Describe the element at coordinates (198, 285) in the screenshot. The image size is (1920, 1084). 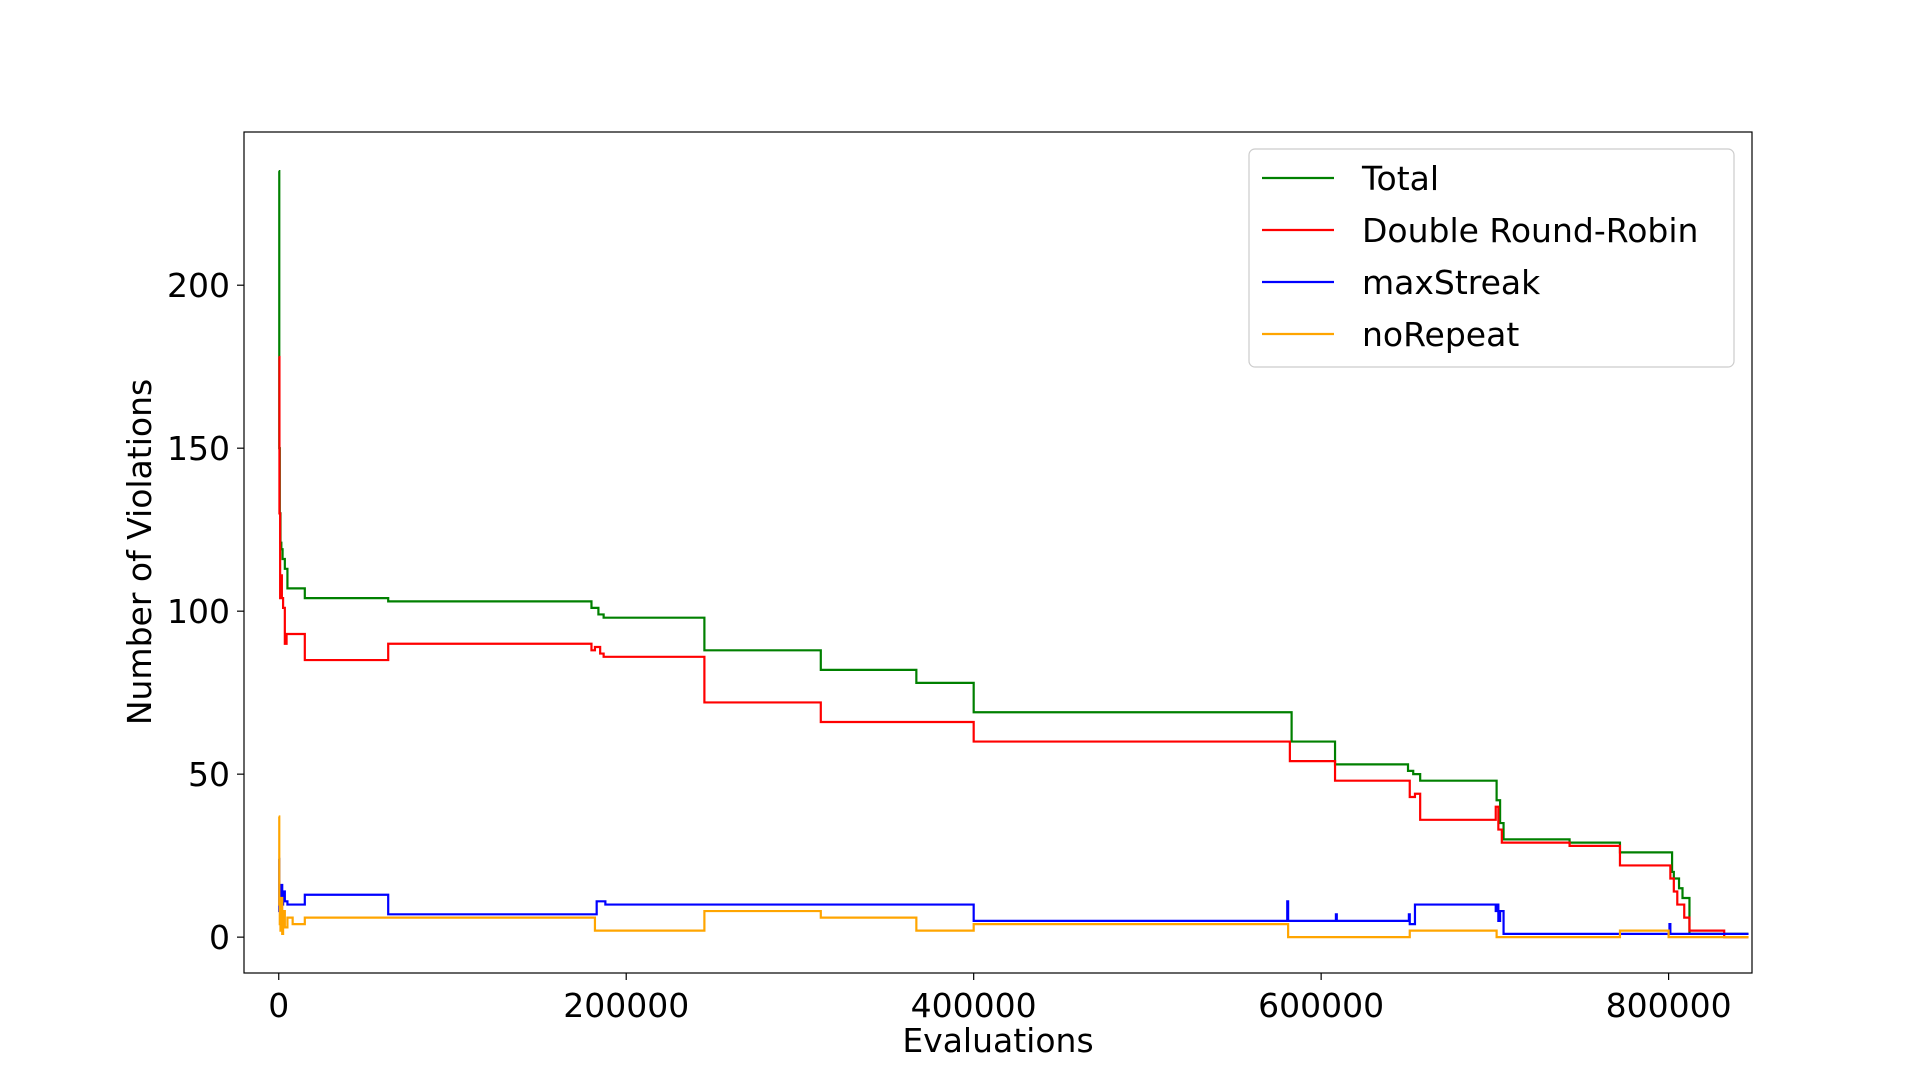
I see `y-tick-label: 200` at that location.